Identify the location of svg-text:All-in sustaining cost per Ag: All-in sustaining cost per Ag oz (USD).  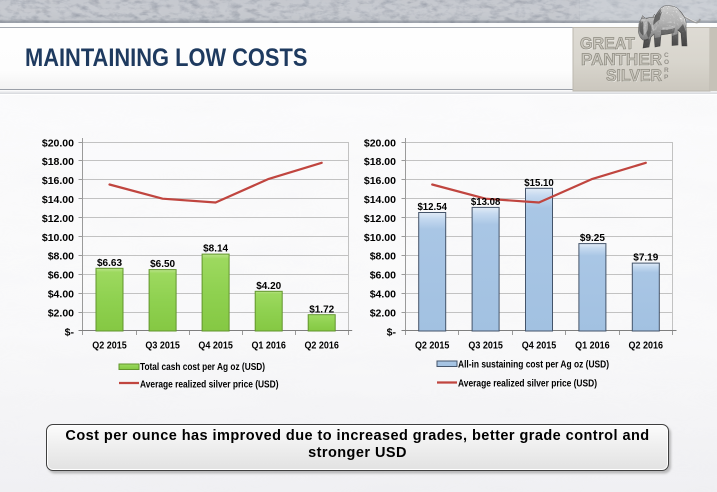
(533, 365).